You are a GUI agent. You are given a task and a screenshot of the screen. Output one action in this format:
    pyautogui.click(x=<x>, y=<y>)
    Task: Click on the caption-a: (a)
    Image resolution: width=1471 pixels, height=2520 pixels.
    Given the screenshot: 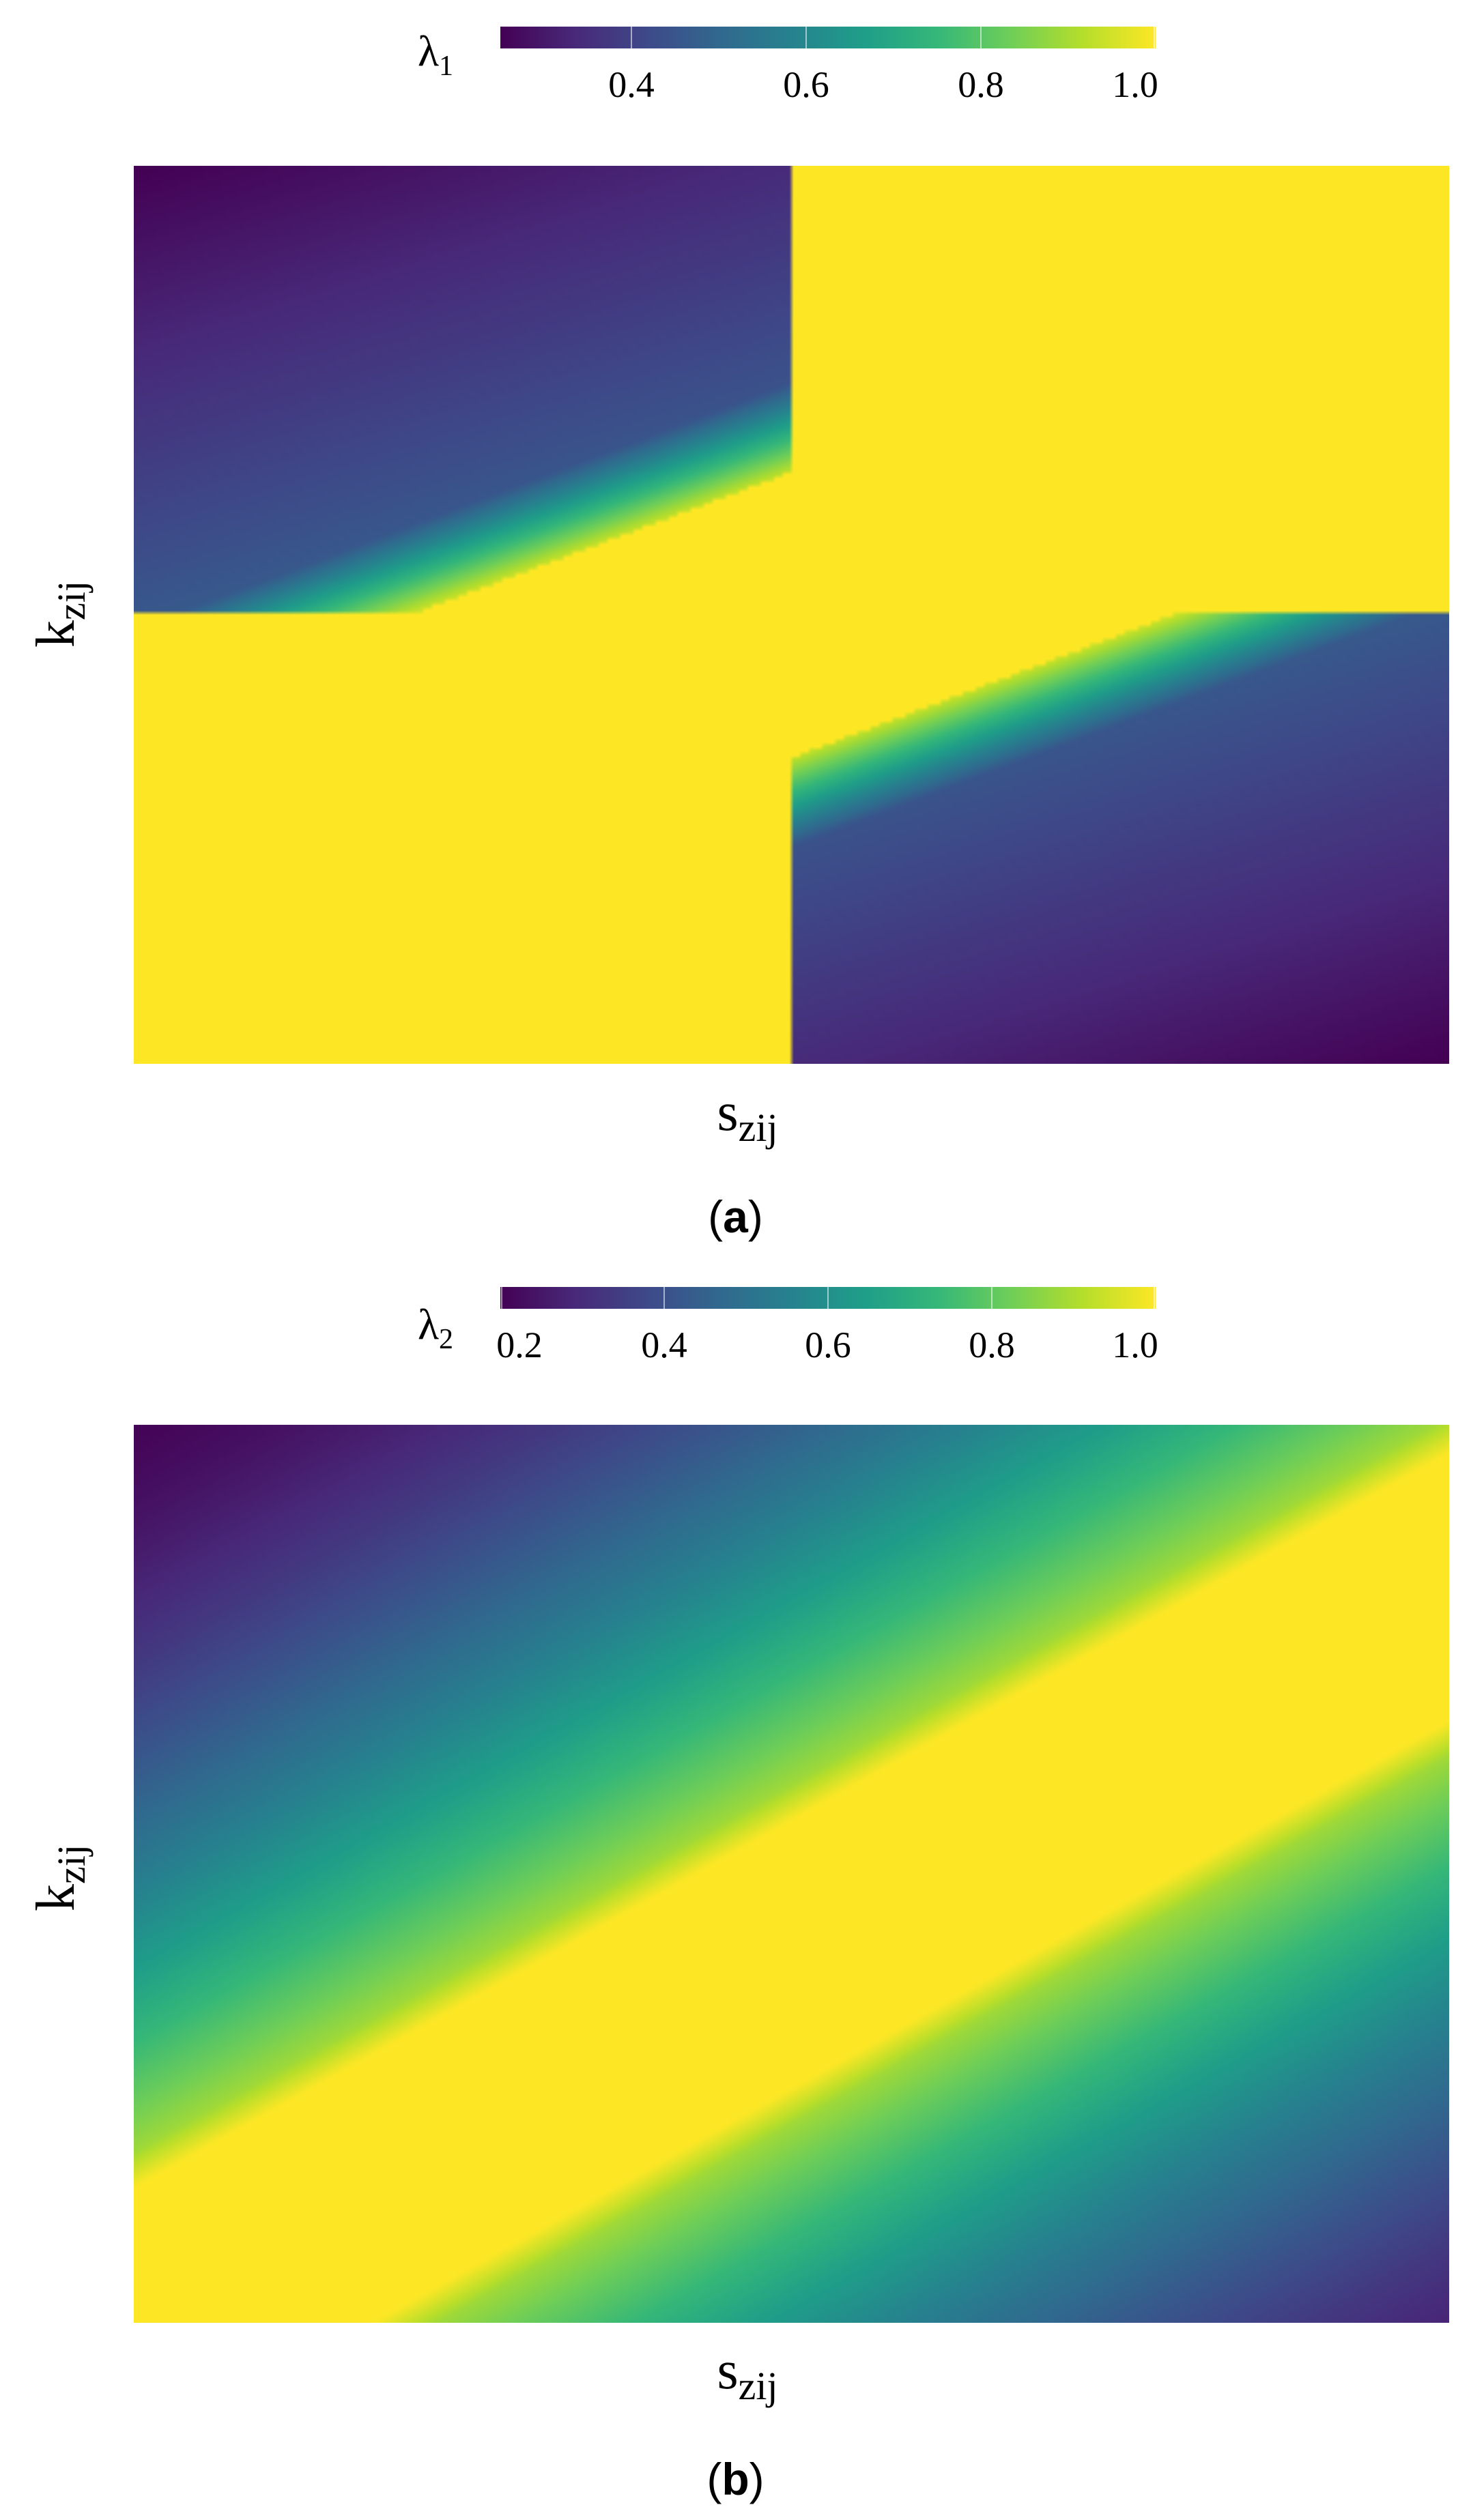 What is the action you would take?
    pyautogui.click(x=735, y=1216)
    